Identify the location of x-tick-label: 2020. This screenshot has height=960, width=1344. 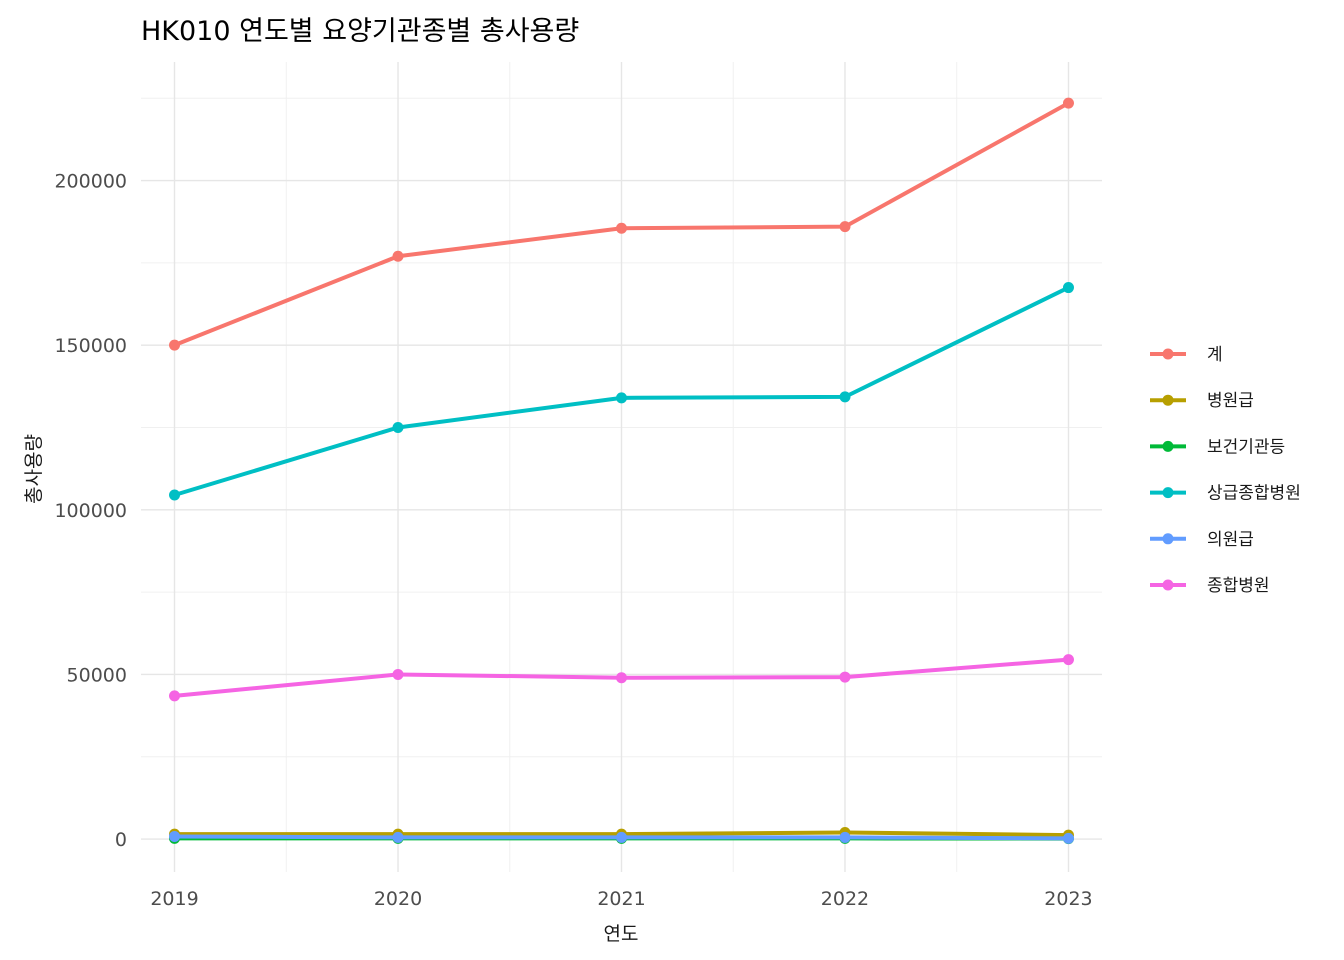
(398, 899).